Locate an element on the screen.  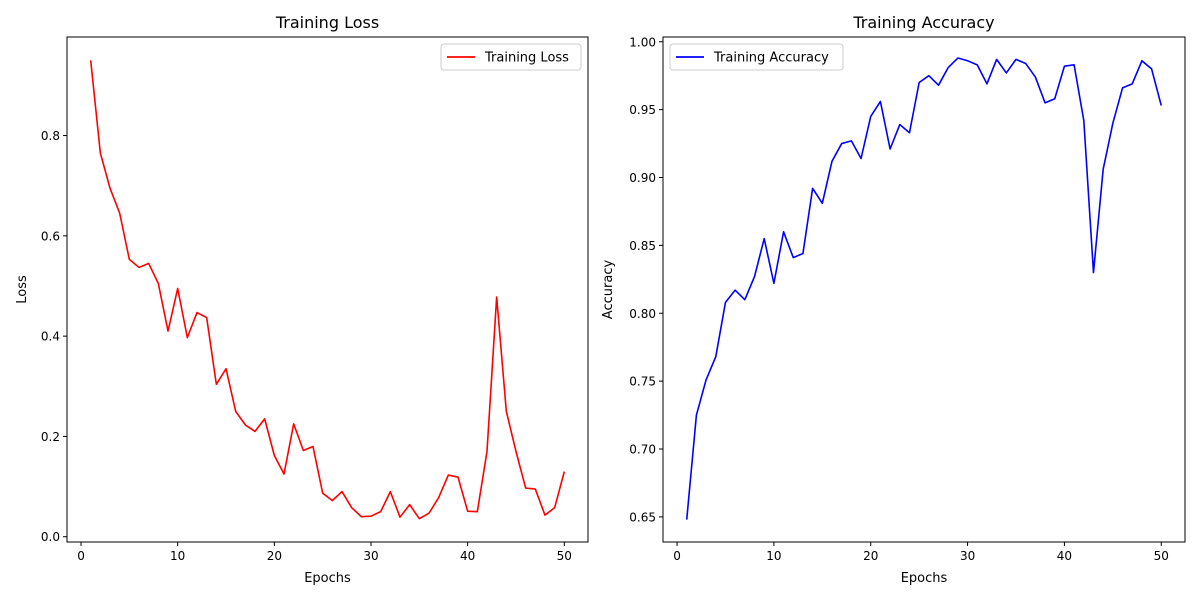
accuracy-y-tick-label: 0.85 is located at coordinates (642, 246).